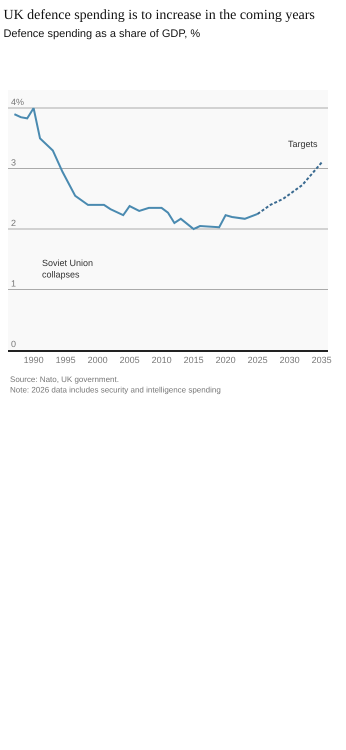  What do you see at coordinates (68, 269) in the screenshot?
I see `annotation: Soviet Union collapses` at bounding box center [68, 269].